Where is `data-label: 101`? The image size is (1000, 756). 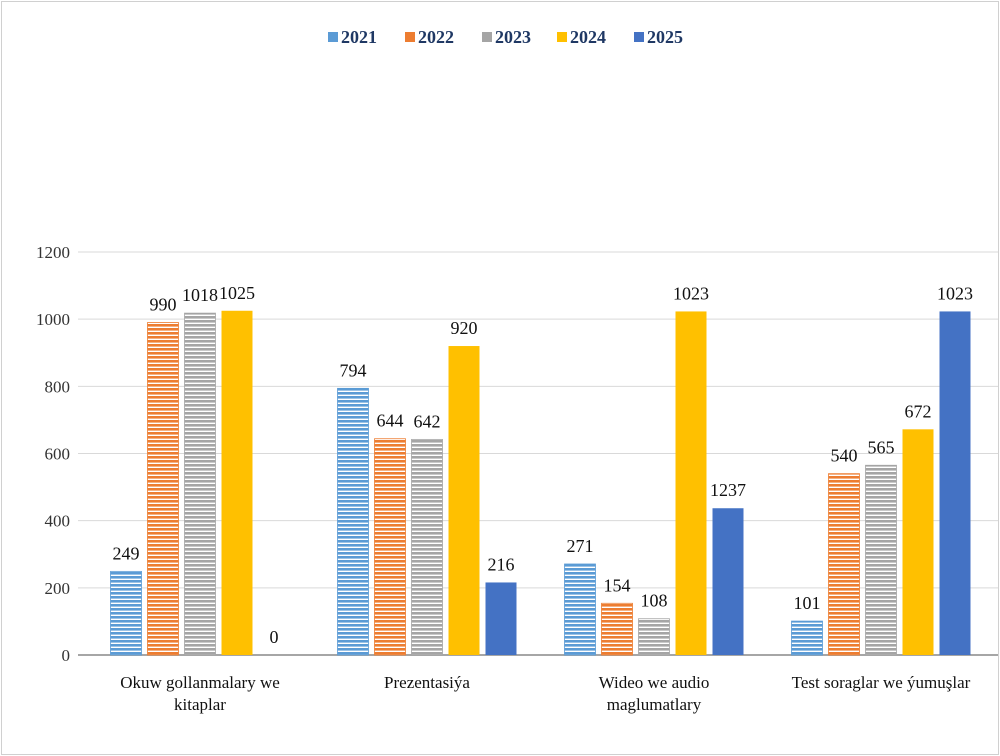
data-label: 101 is located at coordinates (807, 603).